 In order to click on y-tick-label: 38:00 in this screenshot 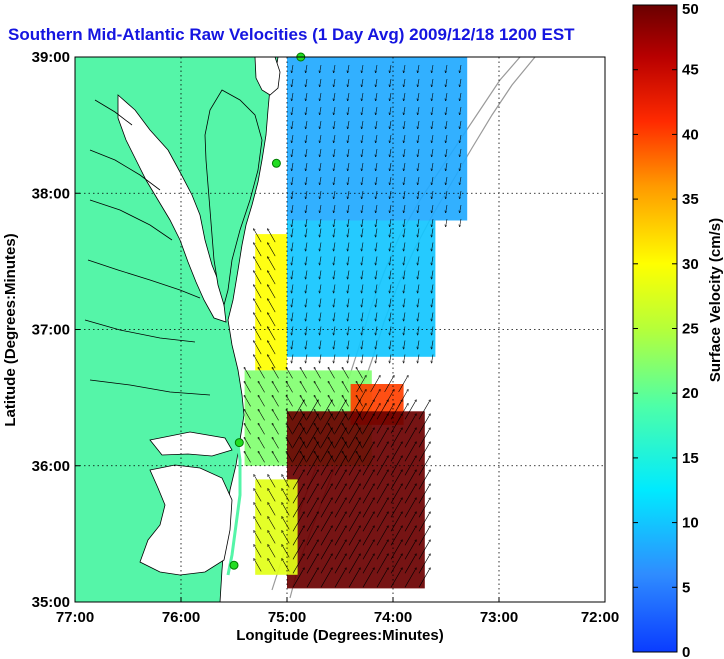, I will do `click(51, 193)`.